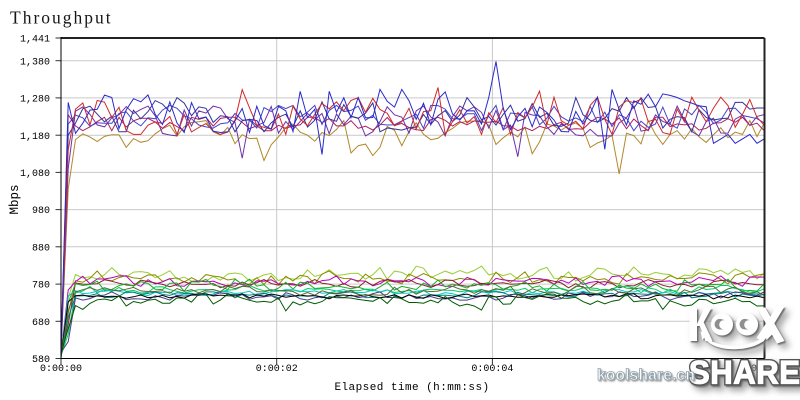  I want to click on svg-text: 0:00:00, so click(61, 369).